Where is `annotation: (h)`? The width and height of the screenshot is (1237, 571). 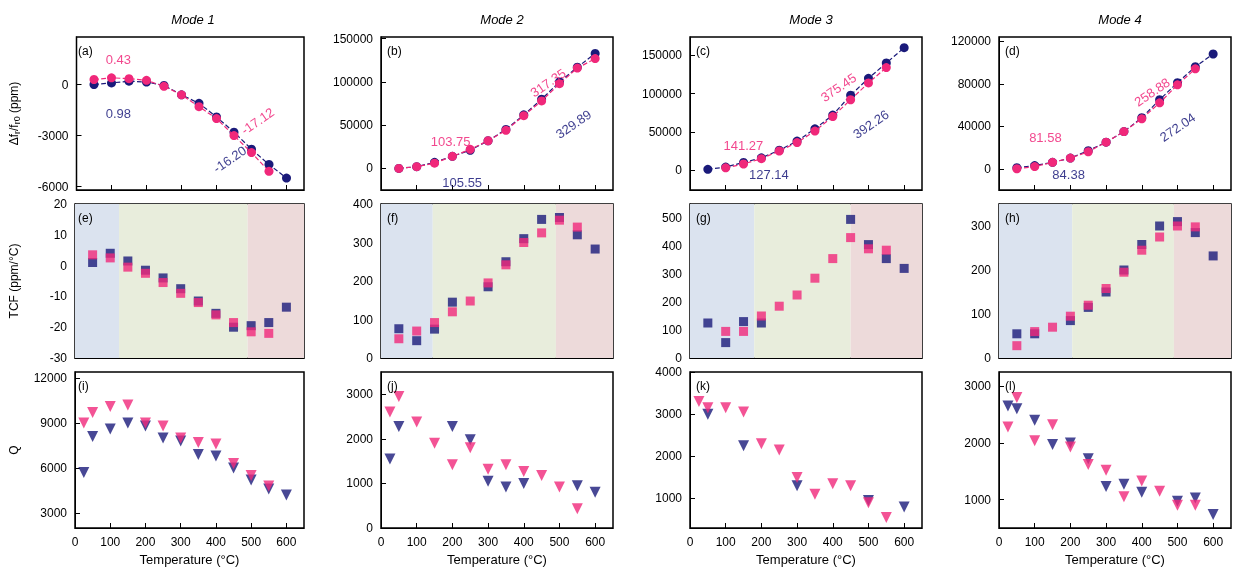 annotation: (h) is located at coordinates (1012, 218).